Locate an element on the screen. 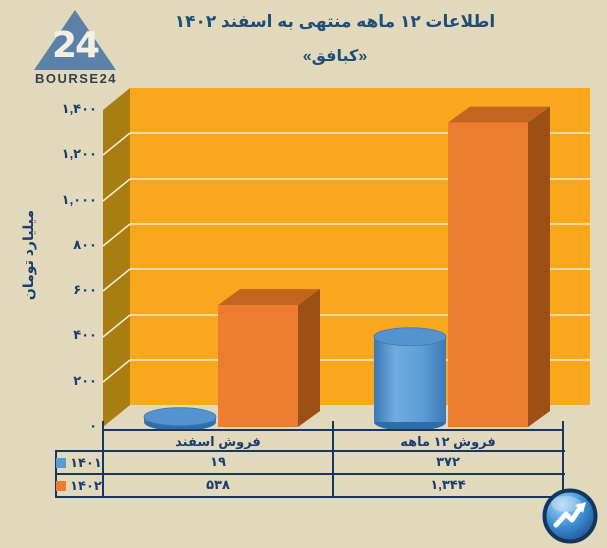 The image size is (607, 548). y-tick-label: ۰ is located at coordinates (93, 425).